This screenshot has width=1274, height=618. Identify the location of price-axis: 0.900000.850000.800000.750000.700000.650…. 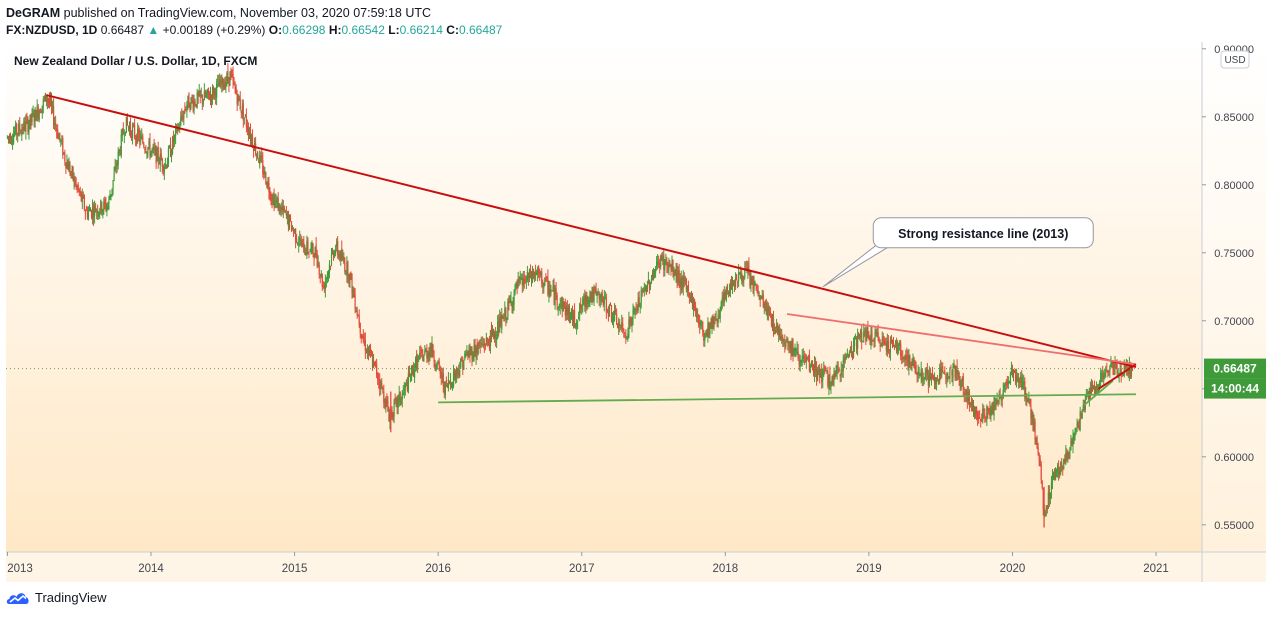
(1228, 288).